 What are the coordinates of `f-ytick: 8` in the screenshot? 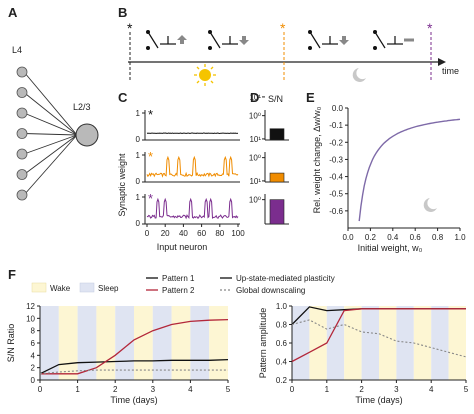 It's located at (33, 331).